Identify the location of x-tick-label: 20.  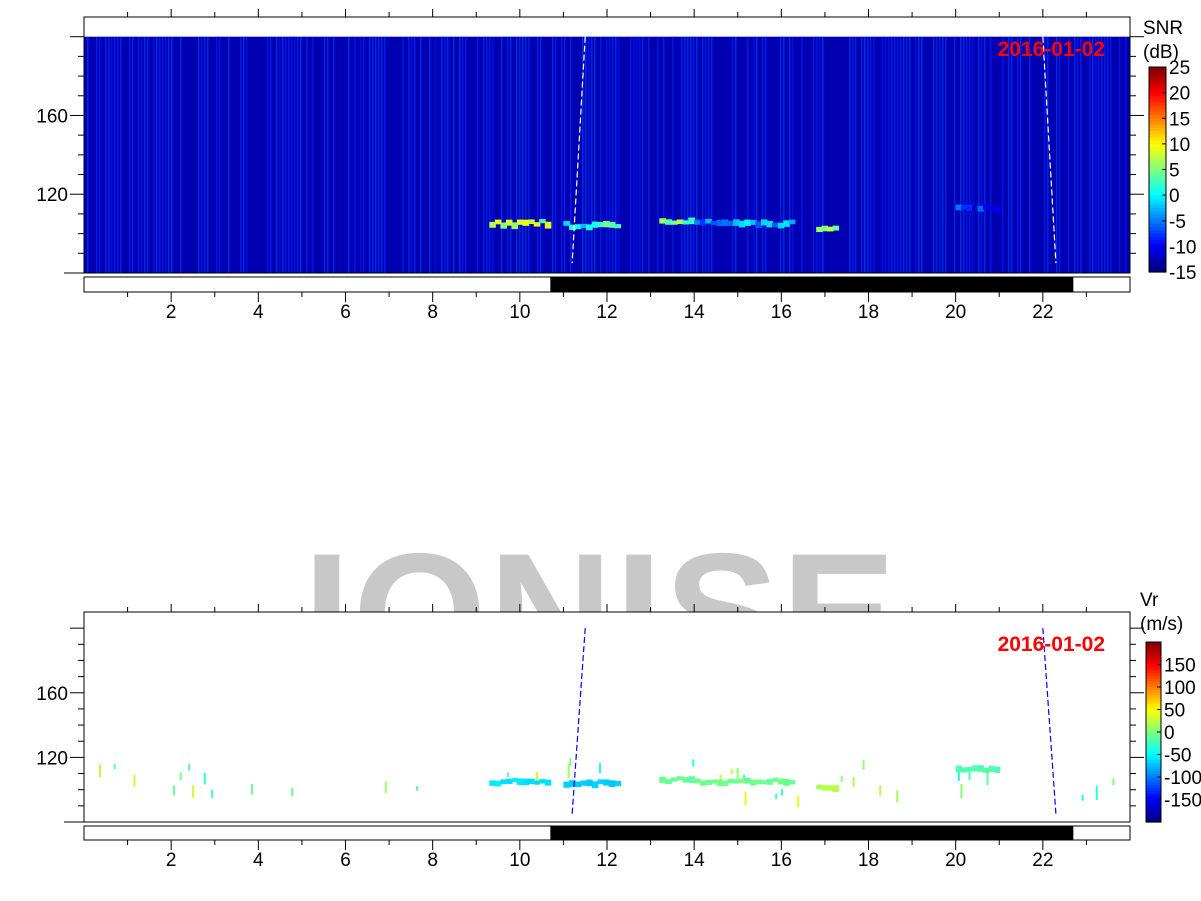
(955, 312).